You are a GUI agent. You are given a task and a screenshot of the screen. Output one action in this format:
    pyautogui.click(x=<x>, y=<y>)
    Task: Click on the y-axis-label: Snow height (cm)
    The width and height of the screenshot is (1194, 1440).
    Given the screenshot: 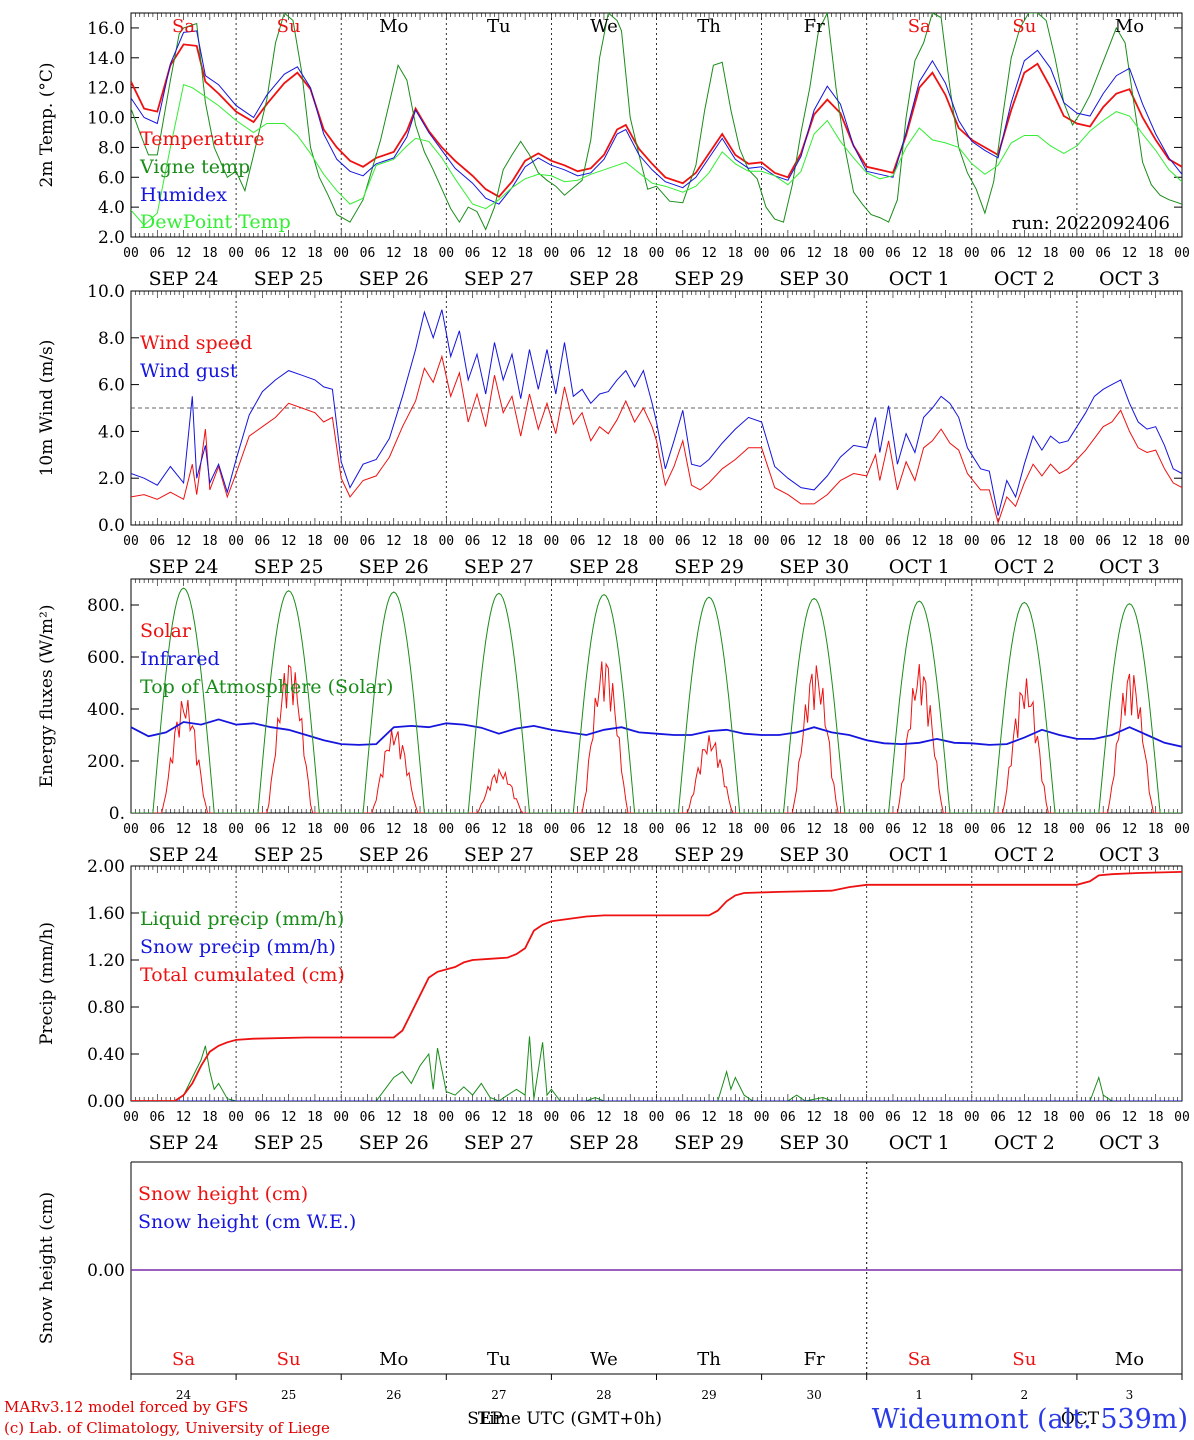 What is the action you would take?
    pyautogui.click(x=47, y=1268)
    